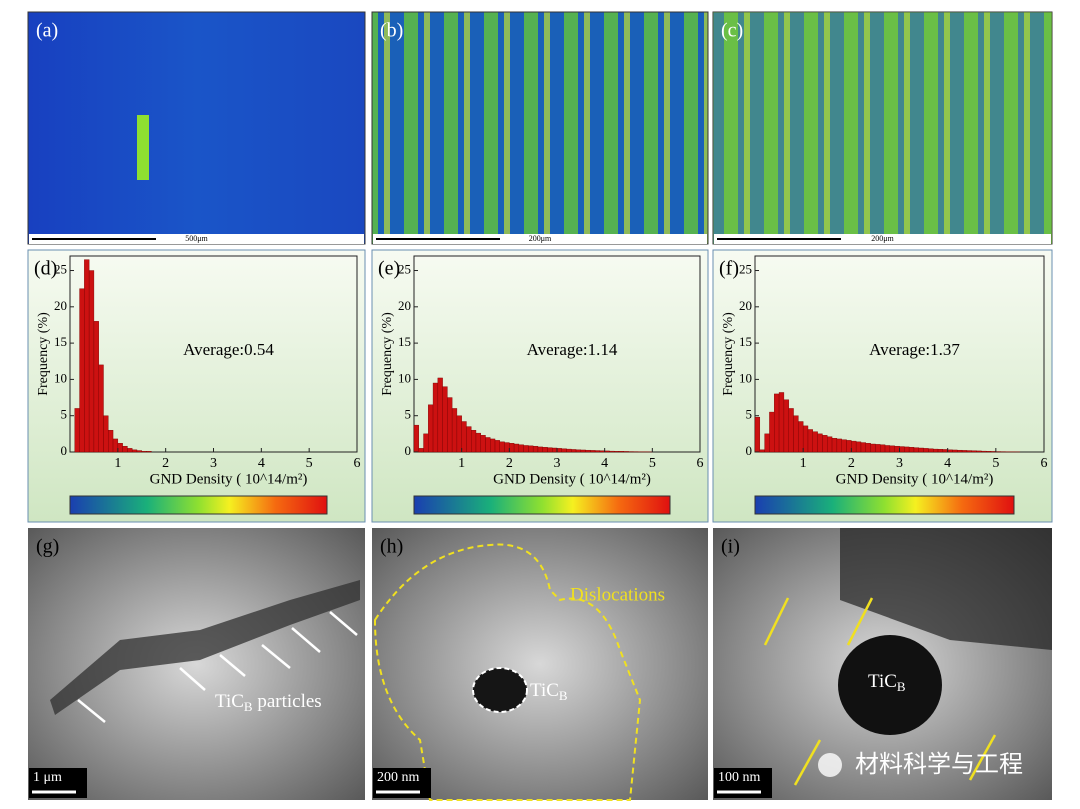 The image size is (1080, 809). I want to click on panel-label: (b), so click(391, 31).